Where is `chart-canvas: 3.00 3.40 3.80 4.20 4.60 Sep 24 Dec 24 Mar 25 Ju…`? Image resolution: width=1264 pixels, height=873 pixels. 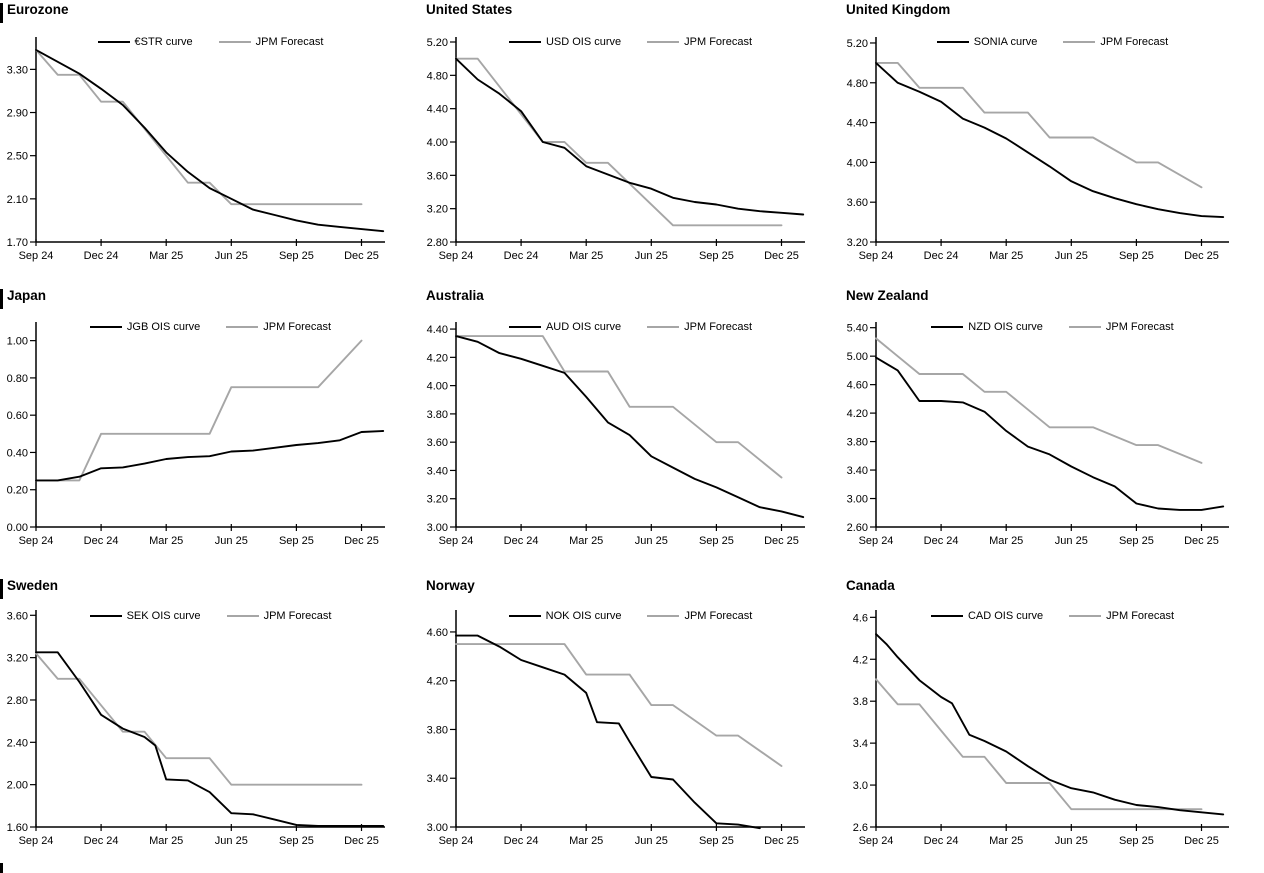 chart-canvas: 3.00 3.40 3.80 4.20 4.60 Sep 24 Dec 24 Mar 25 Ju… is located at coordinates (616, 728).